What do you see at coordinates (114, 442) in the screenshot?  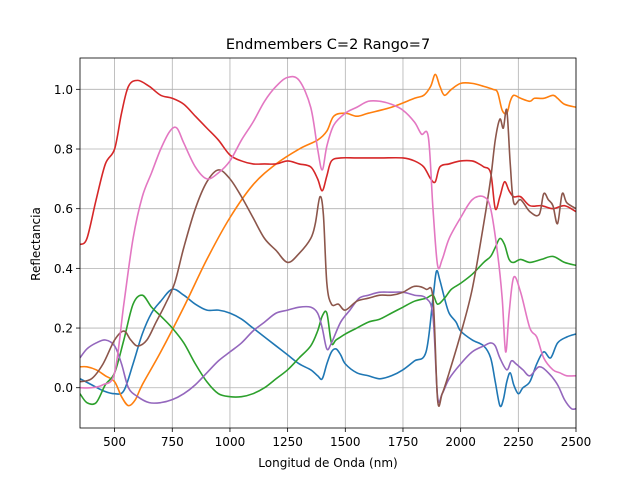 I see `x-tick-label: 500` at bounding box center [114, 442].